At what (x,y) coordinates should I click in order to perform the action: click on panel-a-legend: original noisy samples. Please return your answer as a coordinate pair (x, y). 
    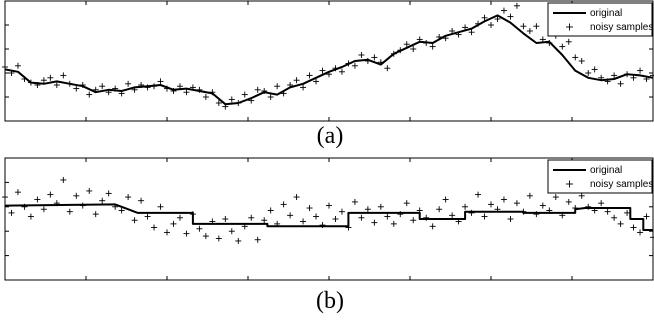
    Looking at the image, I should click on (600, 19).